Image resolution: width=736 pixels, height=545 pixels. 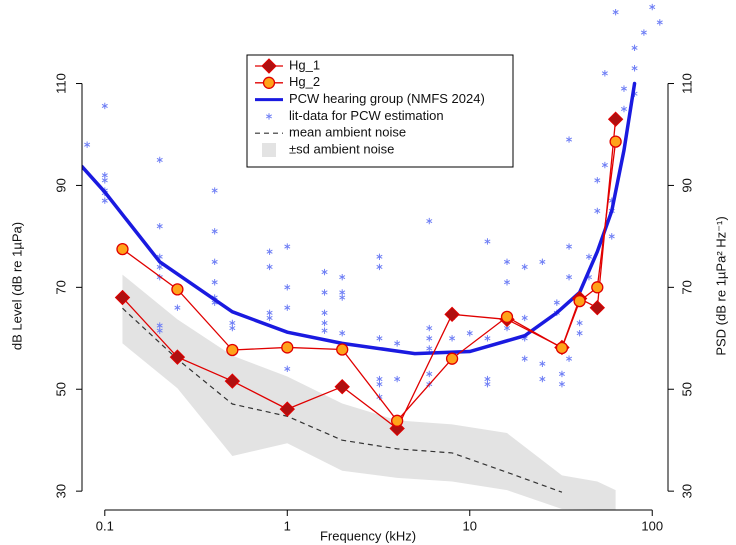 I want to click on x-tick-label: 1, so click(x=287, y=525).